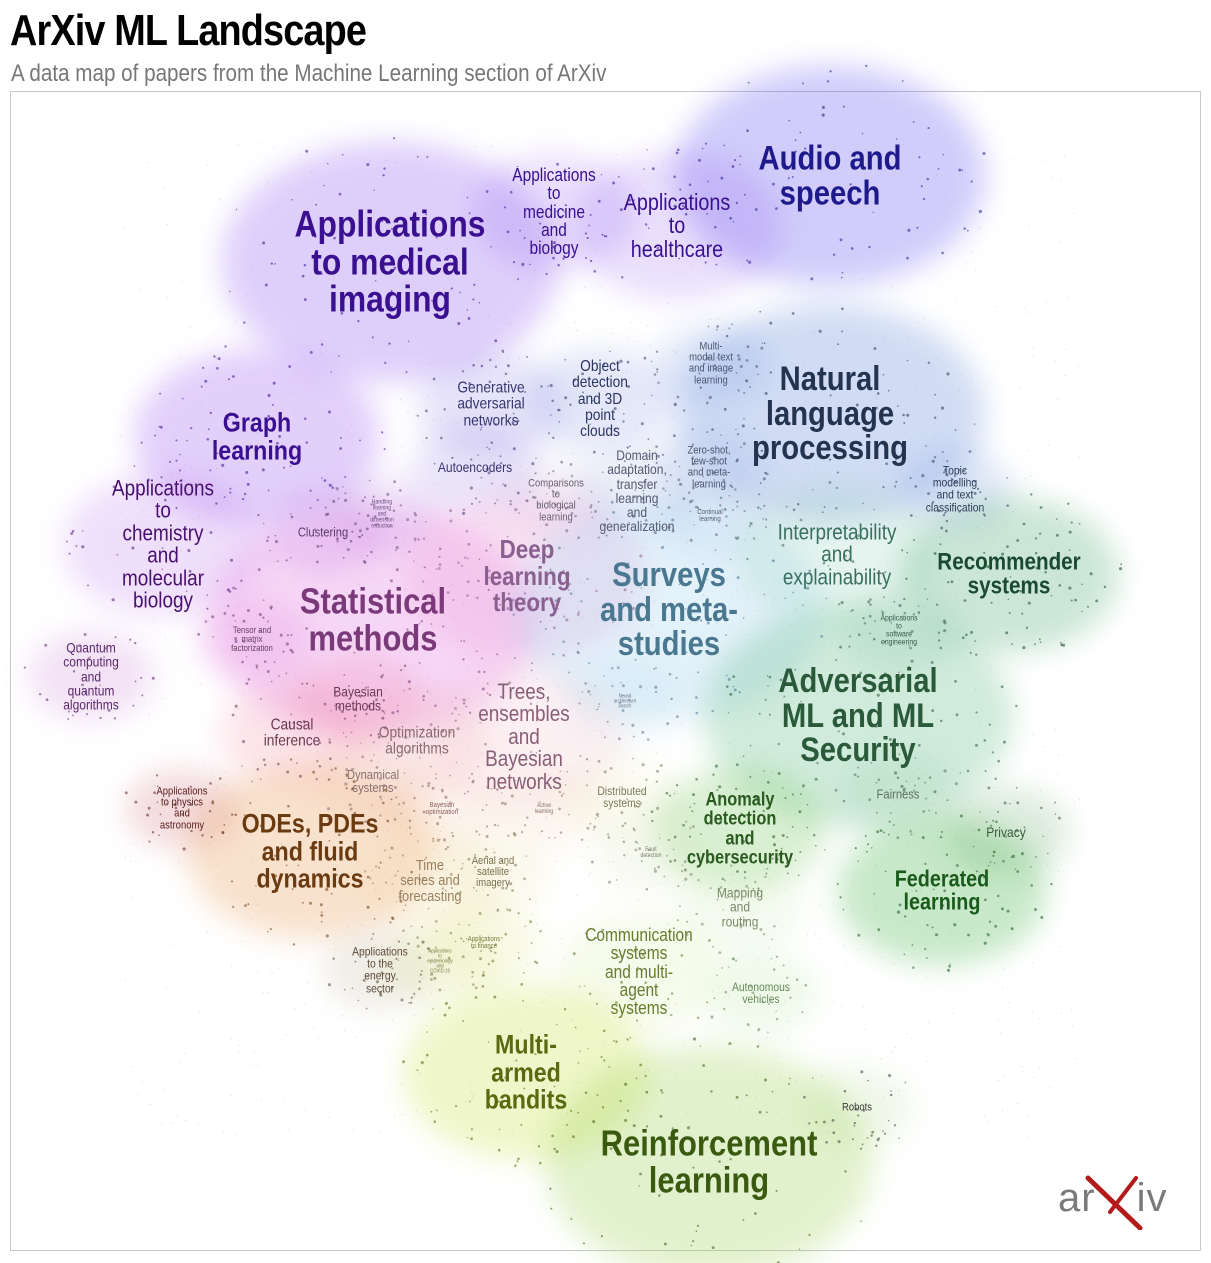 The width and height of the screenshot is (1211, 1263). I want to click on cluster-label-topic-modelling: Topic modelling and text classification, so click(955, 489).